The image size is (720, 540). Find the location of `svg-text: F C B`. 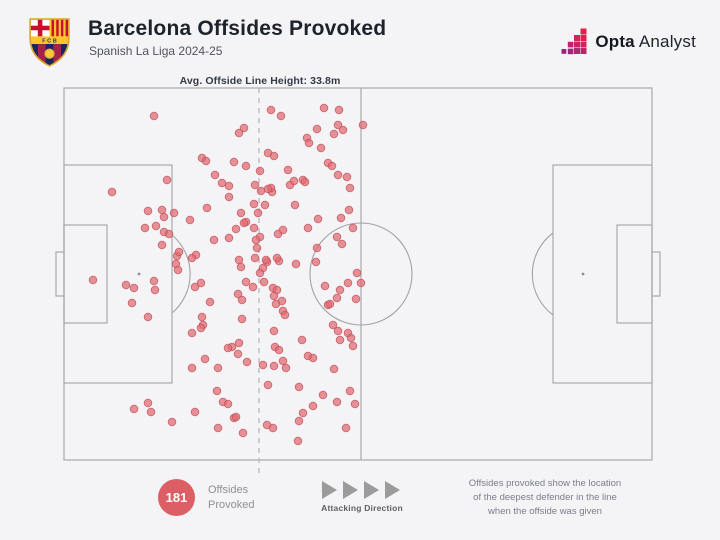

svg-text: F C B is located at coordinates (49, 42).